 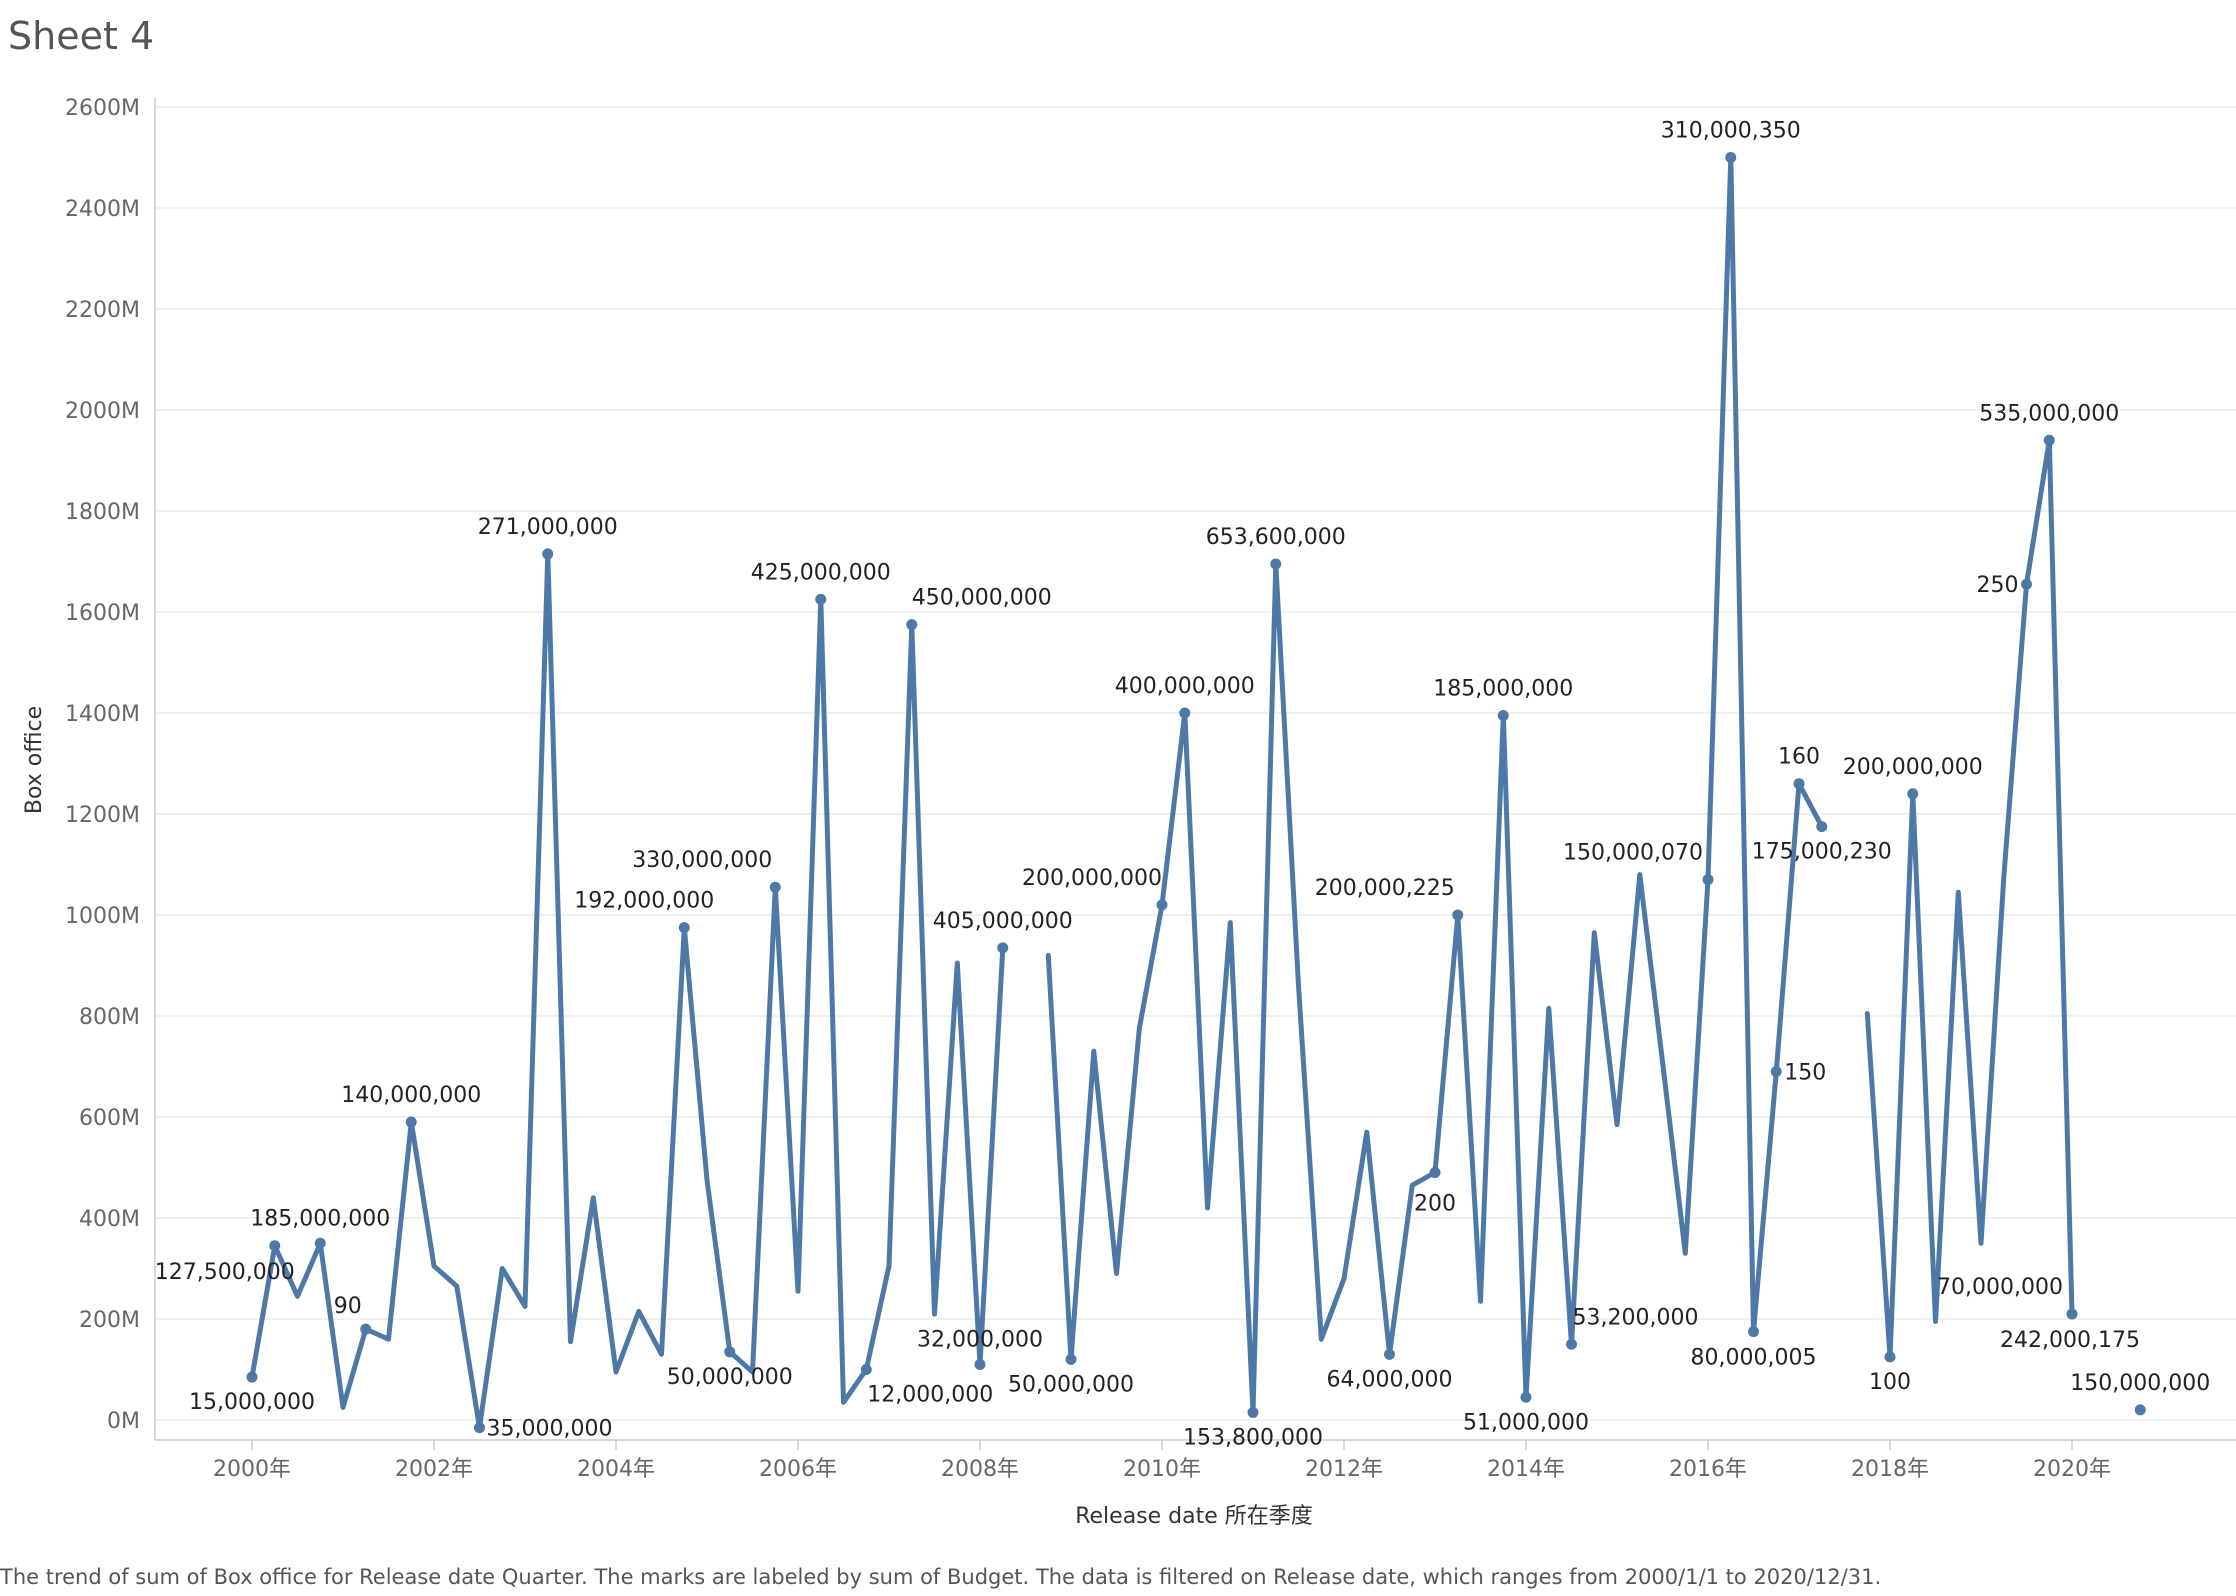 I want to click on data-label: 192,000,000, so click(x=644, y=901).